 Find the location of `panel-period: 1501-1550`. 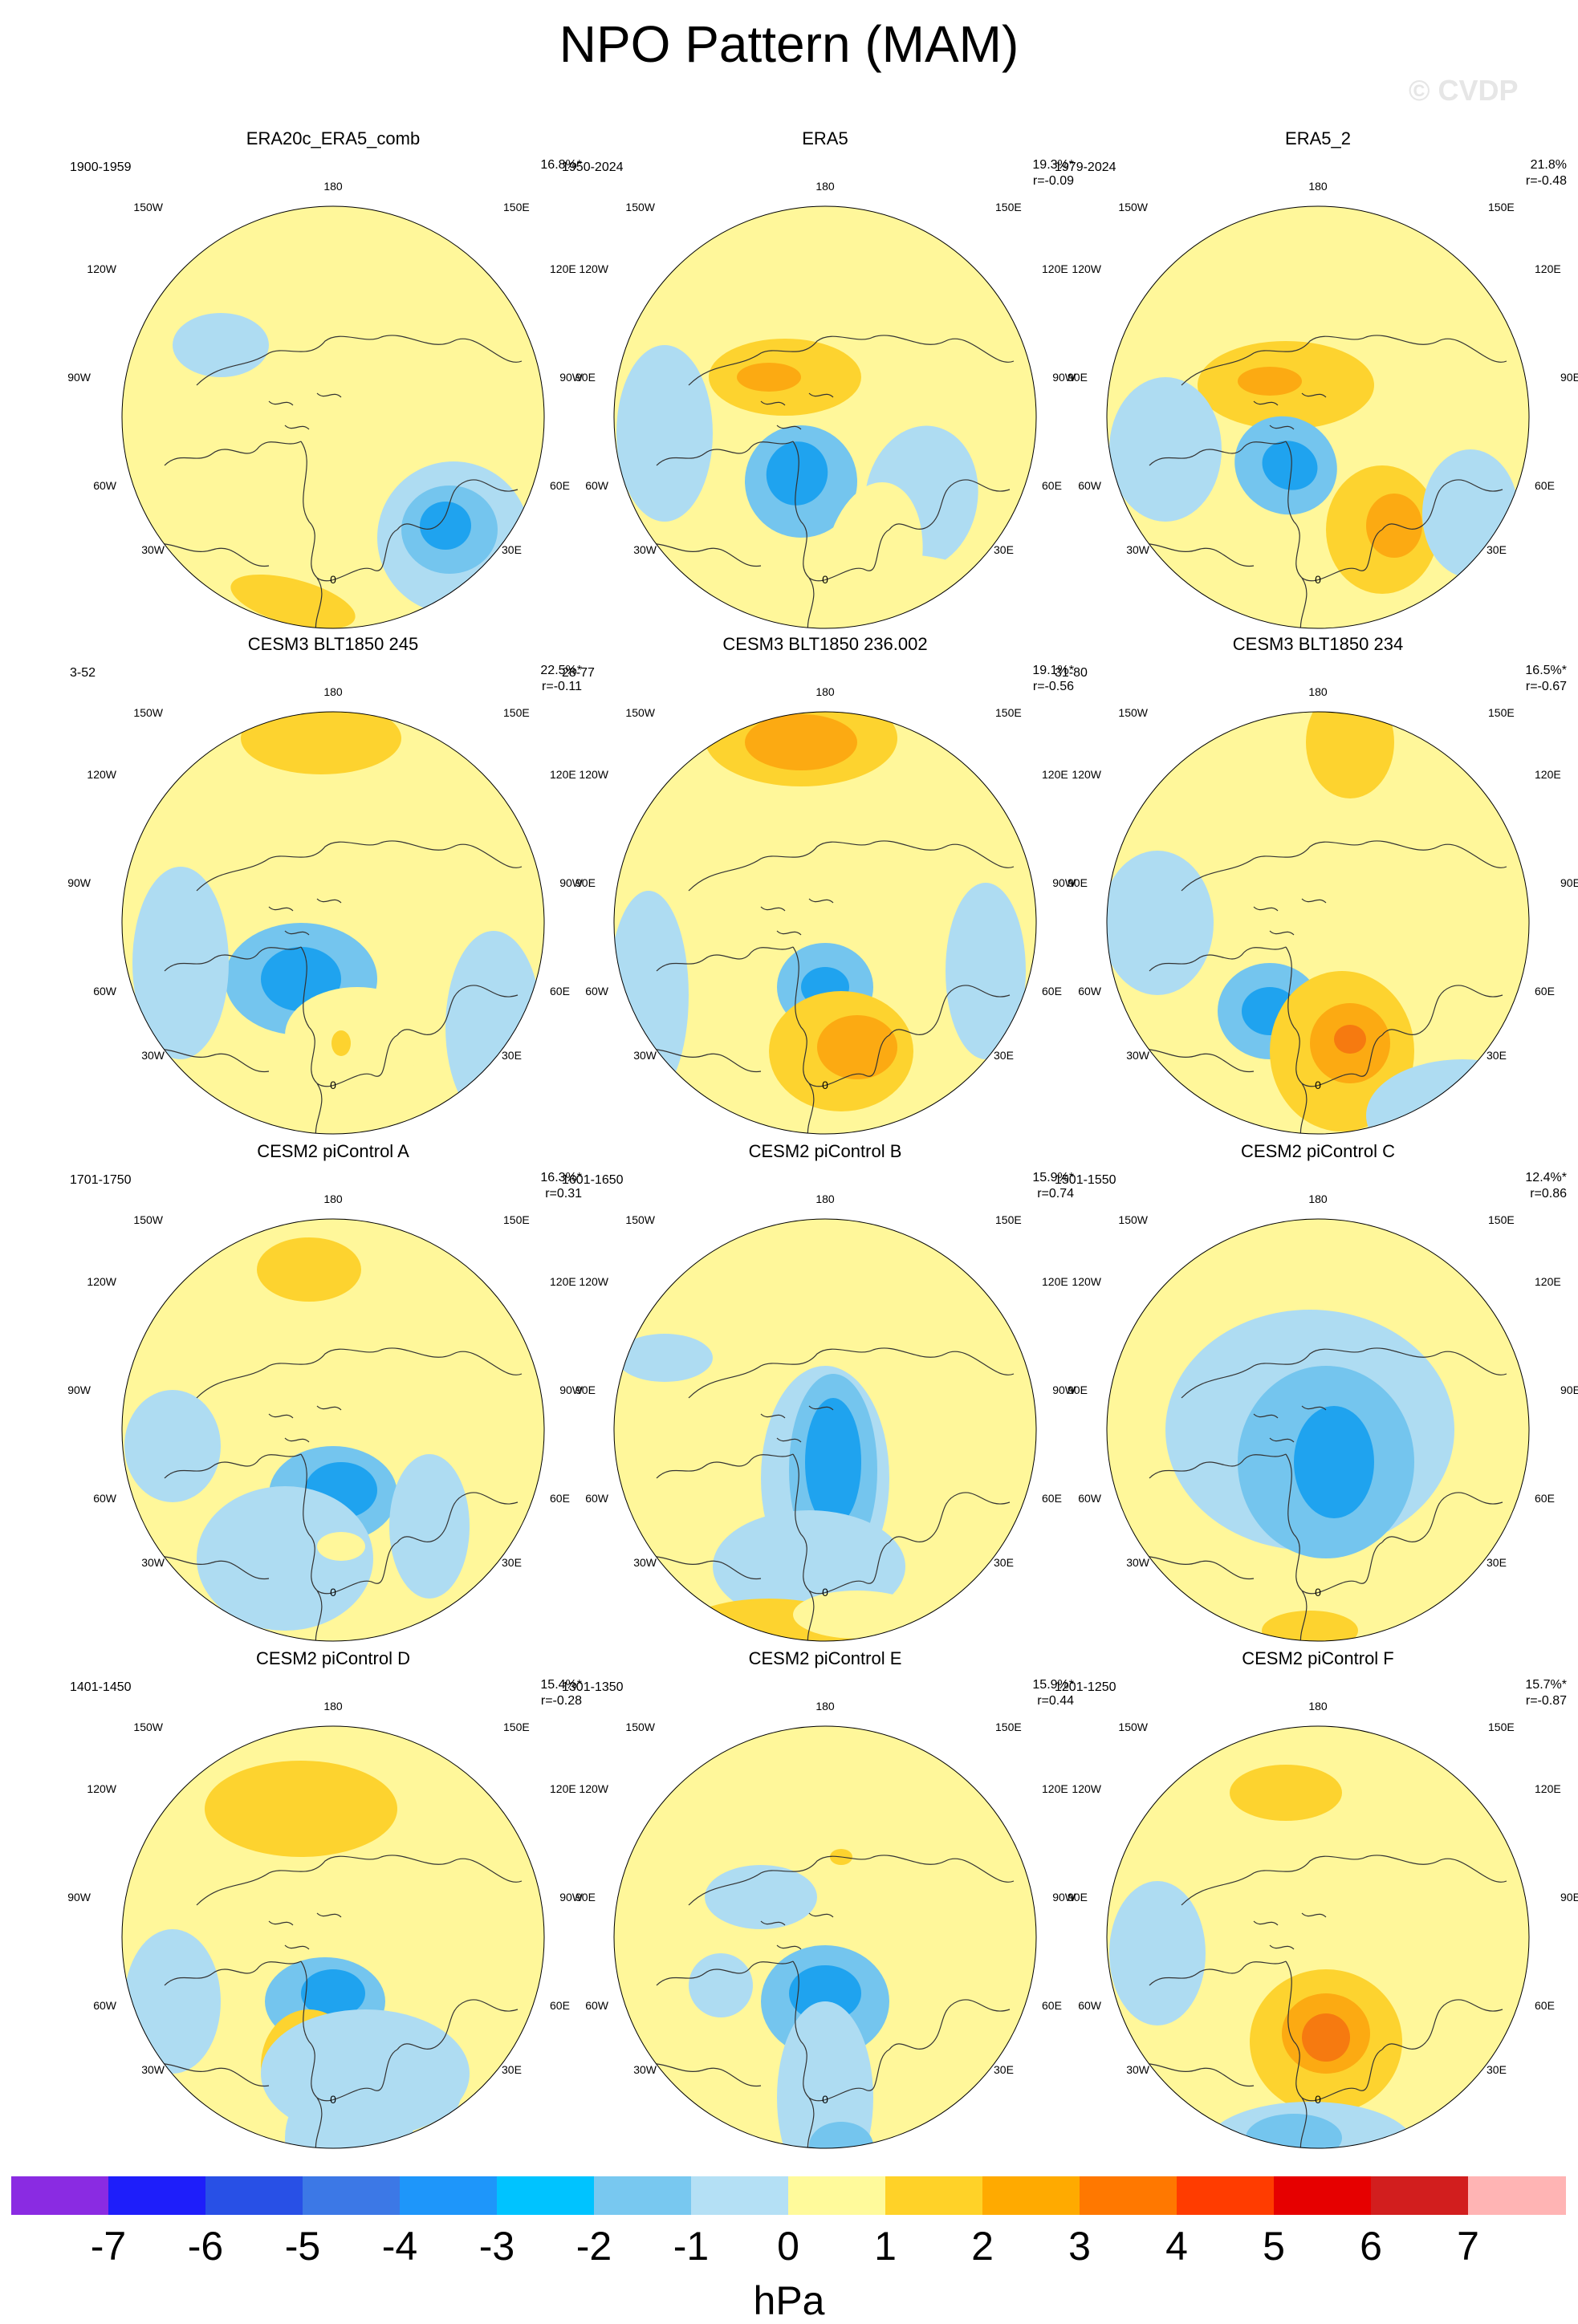

panel-period: 1501-1550 is located at coordinates (1085, 1180).